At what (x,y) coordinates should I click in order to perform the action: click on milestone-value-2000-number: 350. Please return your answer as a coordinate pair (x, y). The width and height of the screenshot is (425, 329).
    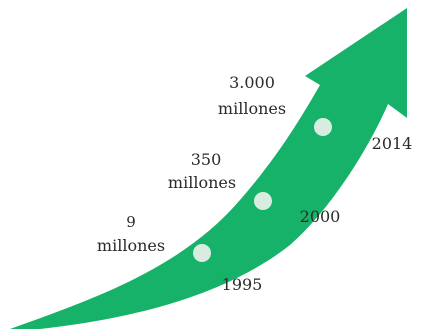
    Looking at the image, I should click on (206, 159).